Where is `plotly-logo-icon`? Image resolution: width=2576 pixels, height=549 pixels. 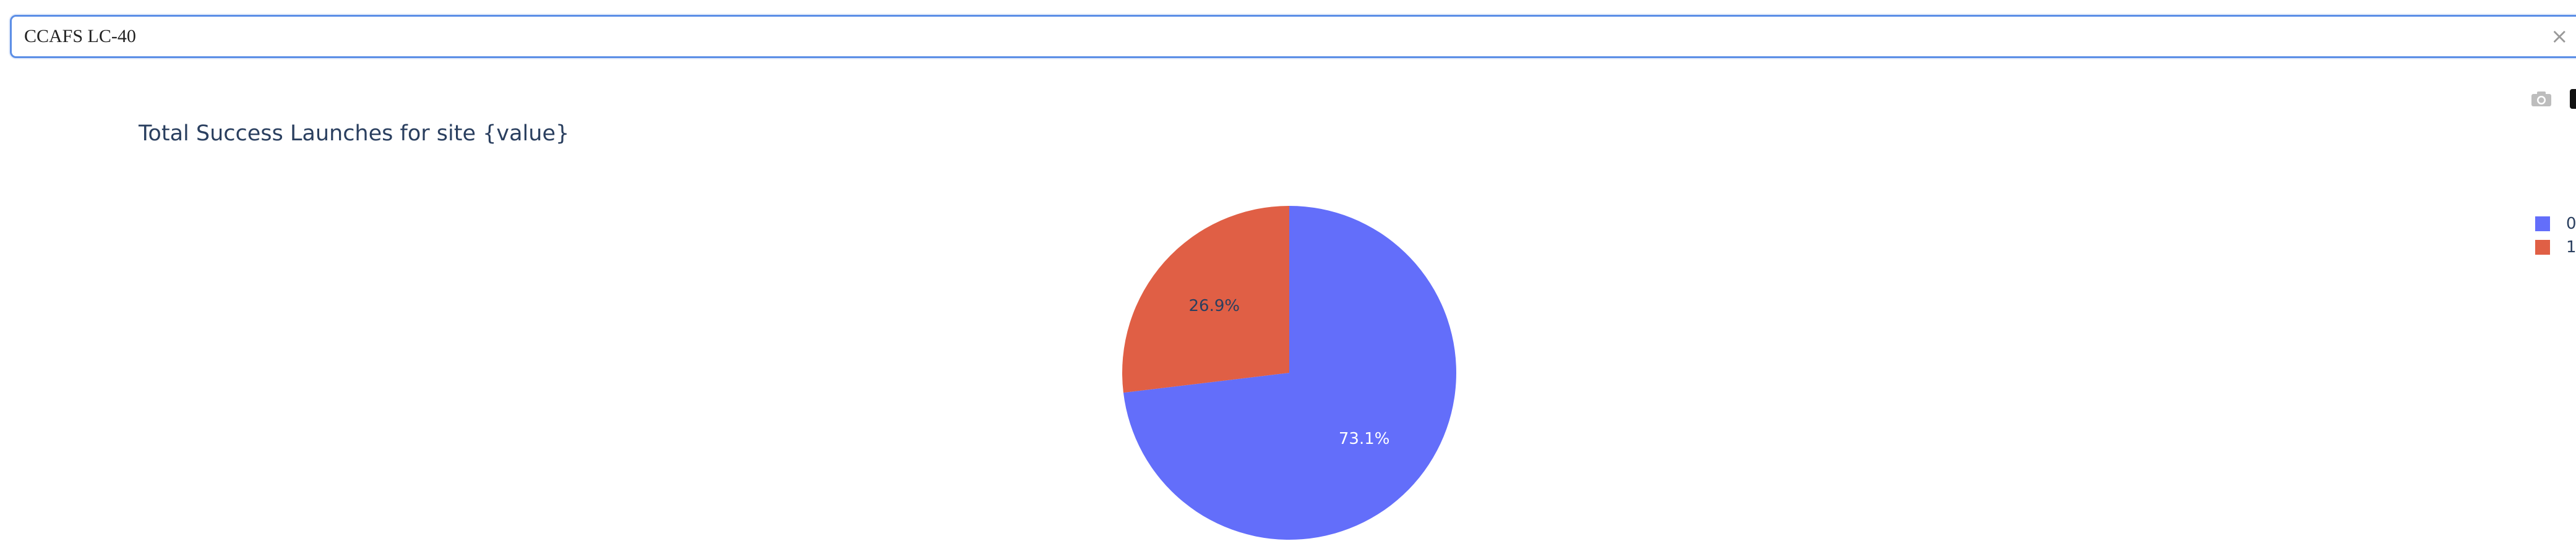 plotly-logo-icon is located at coordinates (2573, 99).